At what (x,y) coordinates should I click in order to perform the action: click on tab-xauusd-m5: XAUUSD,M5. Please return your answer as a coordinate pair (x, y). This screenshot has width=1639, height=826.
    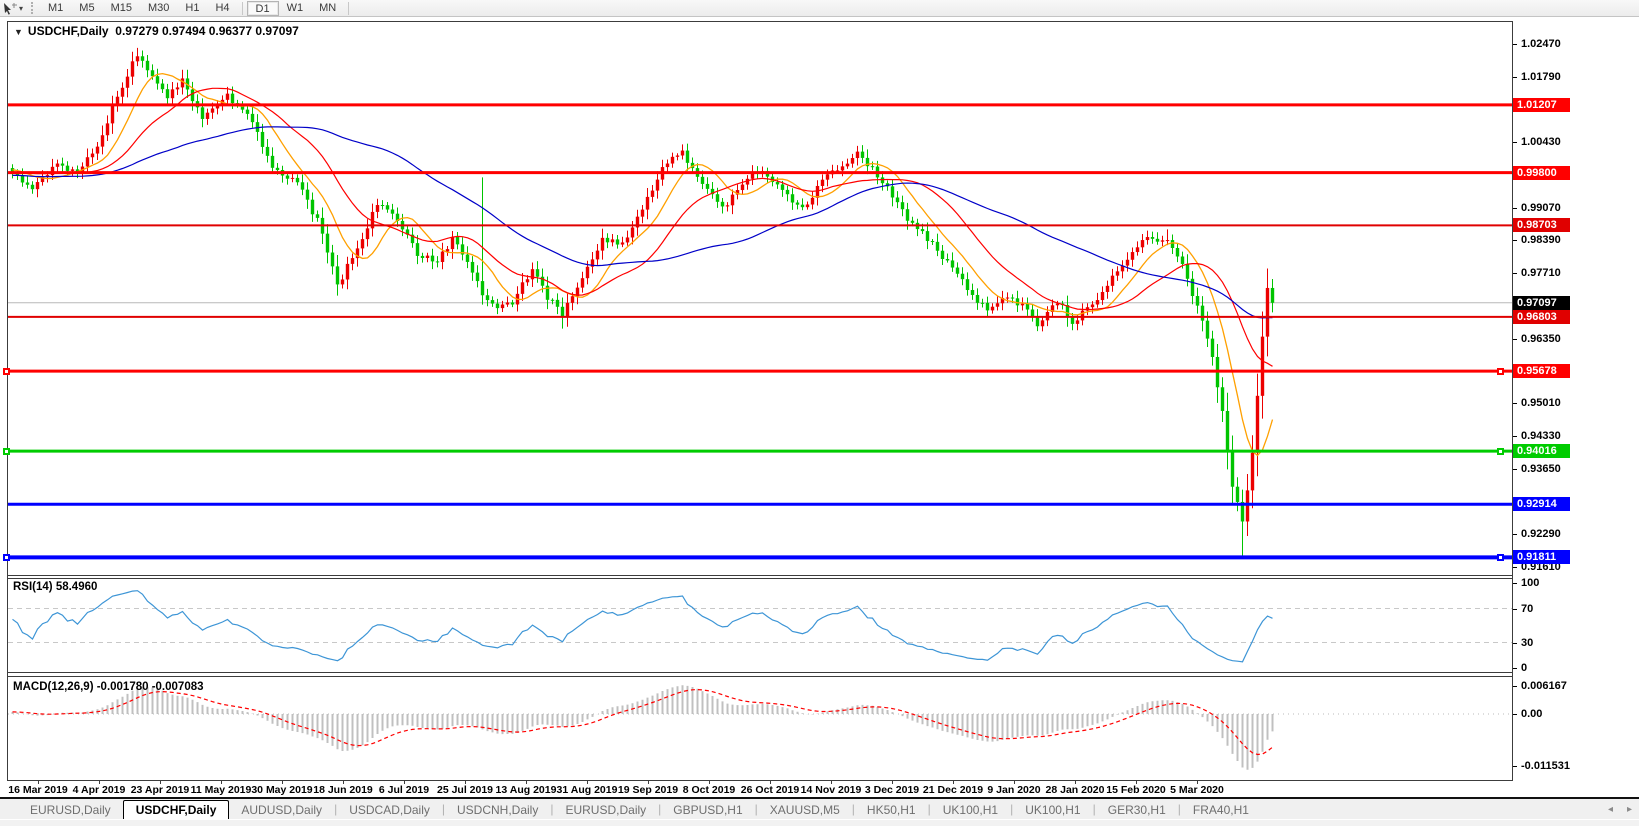
    Looking at the image, I should click on (804, 810).